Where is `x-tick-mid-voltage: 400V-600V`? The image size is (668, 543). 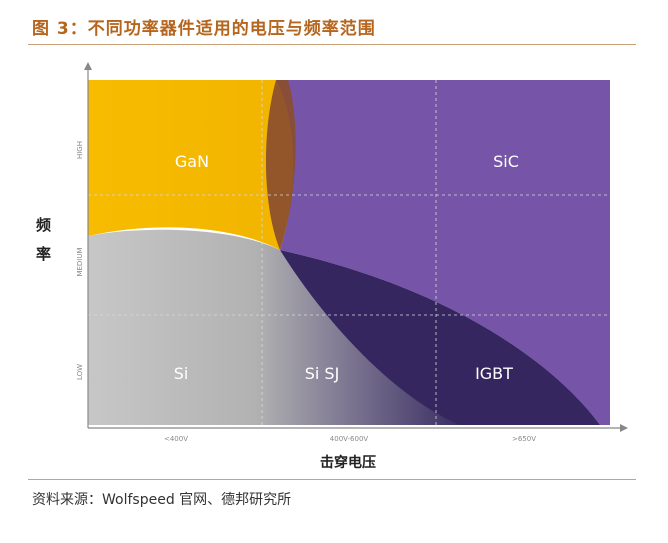 x-tick-mid-voltage: 400V-600V is located at coordinates (349, 439).